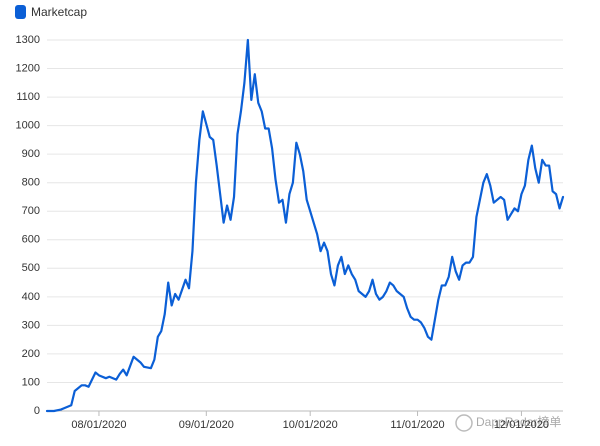 This screenshot has width=600, height=446. I want to click on legend-swatch, so click(20, 12).